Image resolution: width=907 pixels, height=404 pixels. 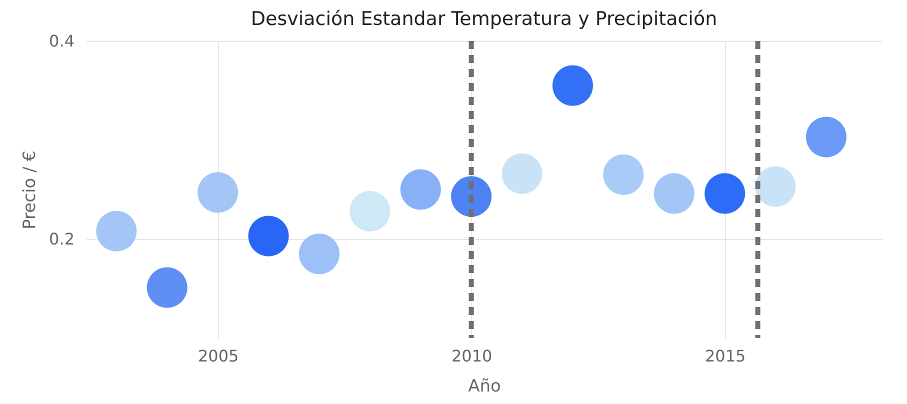 I want to click on x-tick-label: 2015, so click(x=725, y=356).